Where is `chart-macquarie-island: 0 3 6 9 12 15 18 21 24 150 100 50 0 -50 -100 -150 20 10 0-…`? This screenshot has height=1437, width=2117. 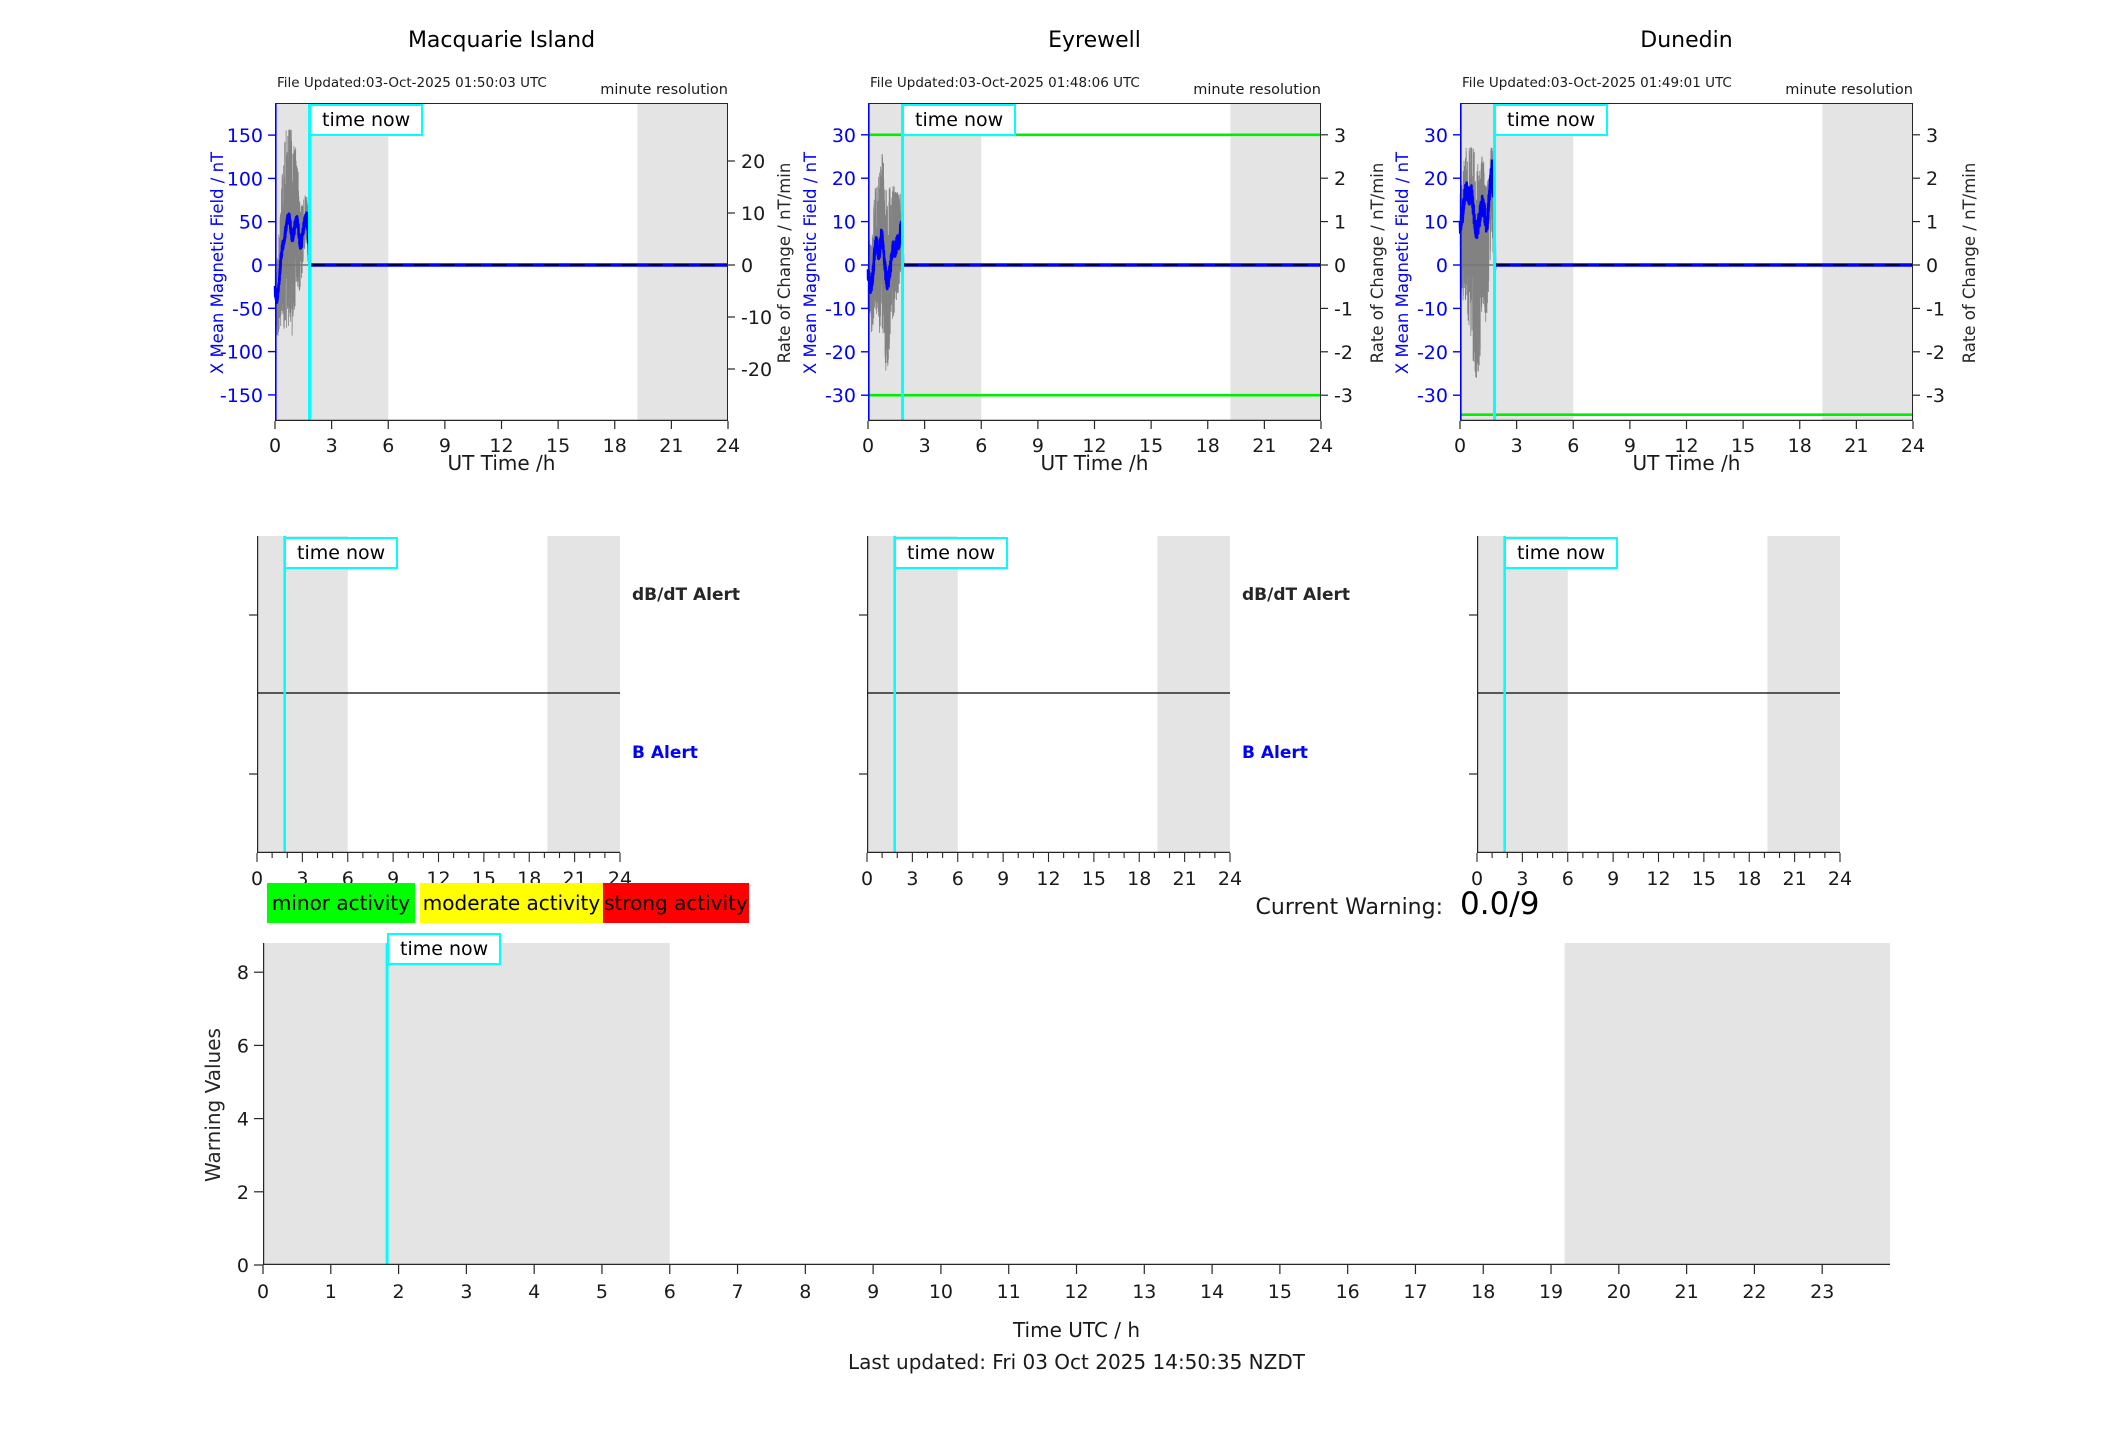 chart-macquarie-island: 0 3 6 9 12 15 18 21 24 150 100 50 0 -50 -100 -150 20 10 0-… is located at coordinates (501, 251).